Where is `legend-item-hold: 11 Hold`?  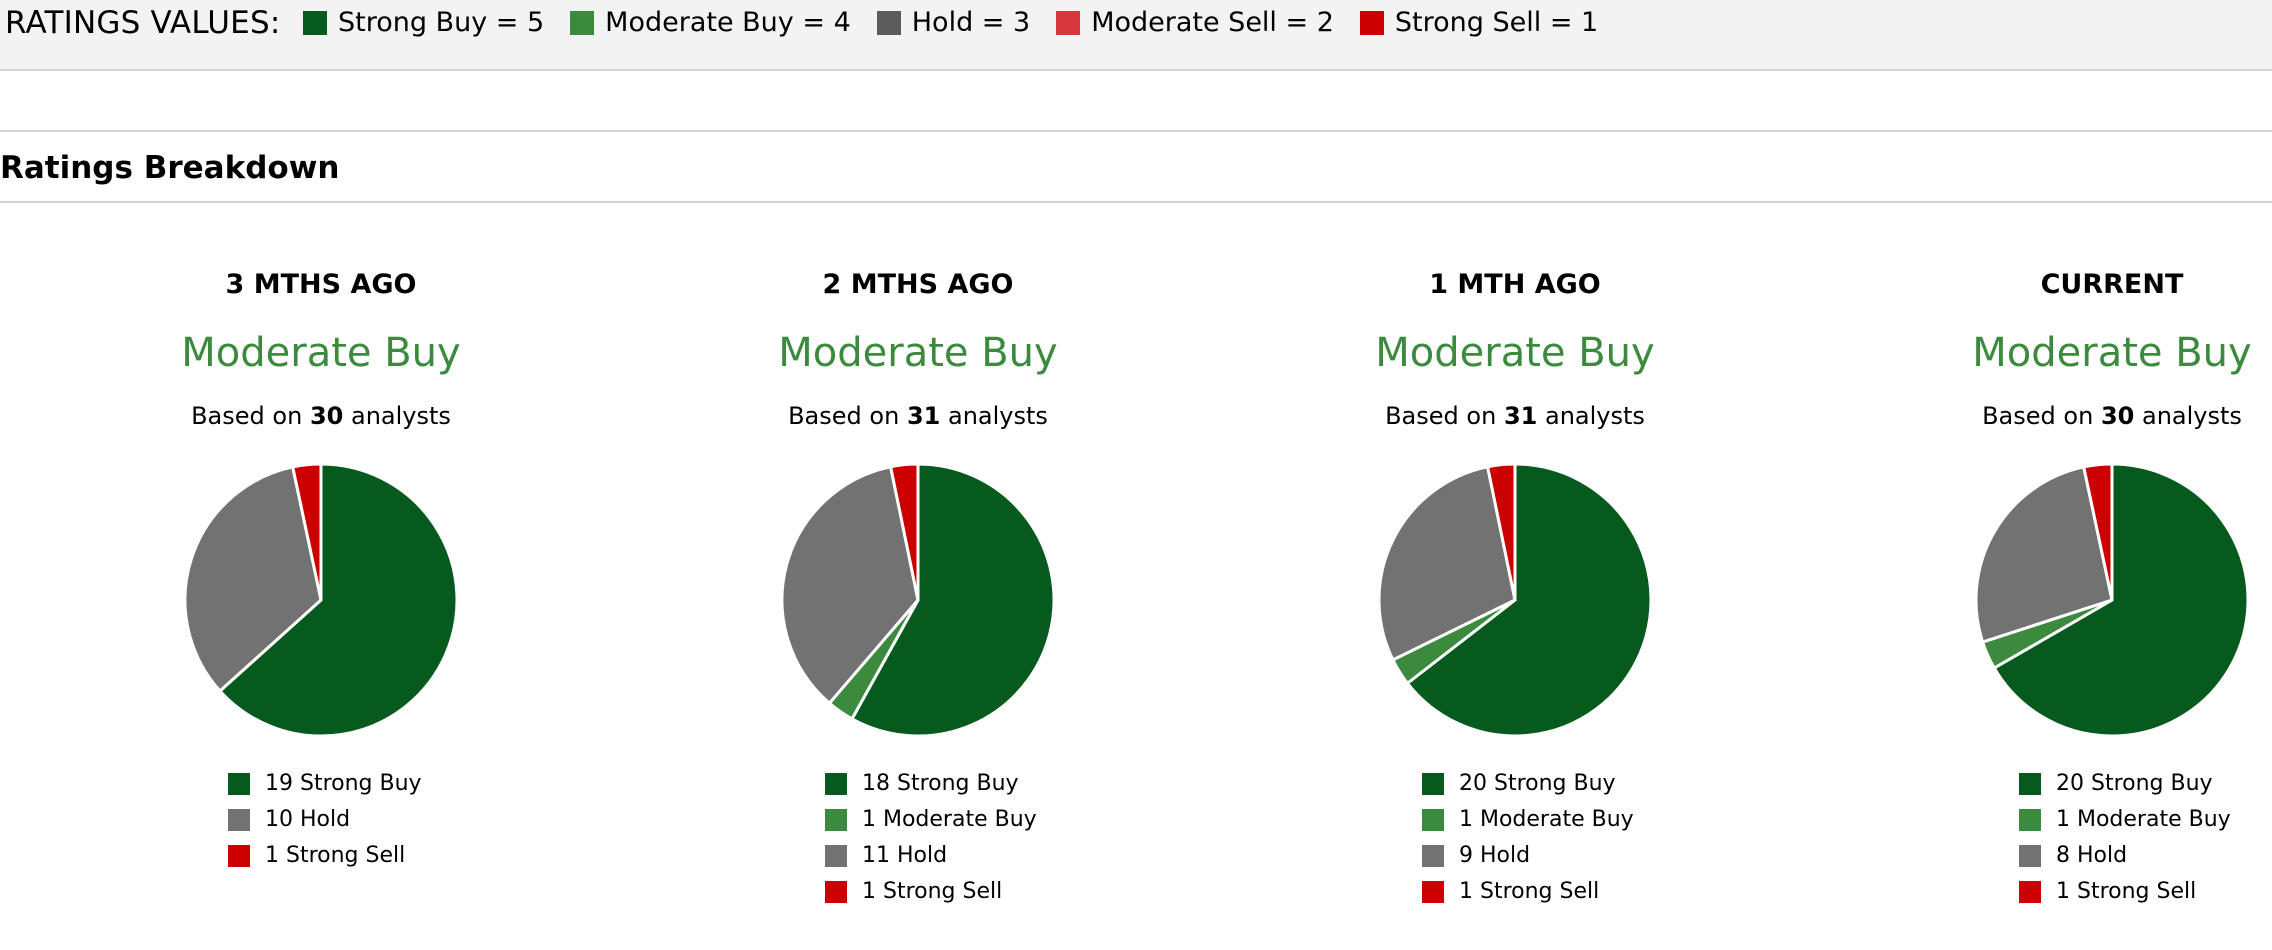
legend-item-hold: 11 Hold is located at coordinates (886, 856).